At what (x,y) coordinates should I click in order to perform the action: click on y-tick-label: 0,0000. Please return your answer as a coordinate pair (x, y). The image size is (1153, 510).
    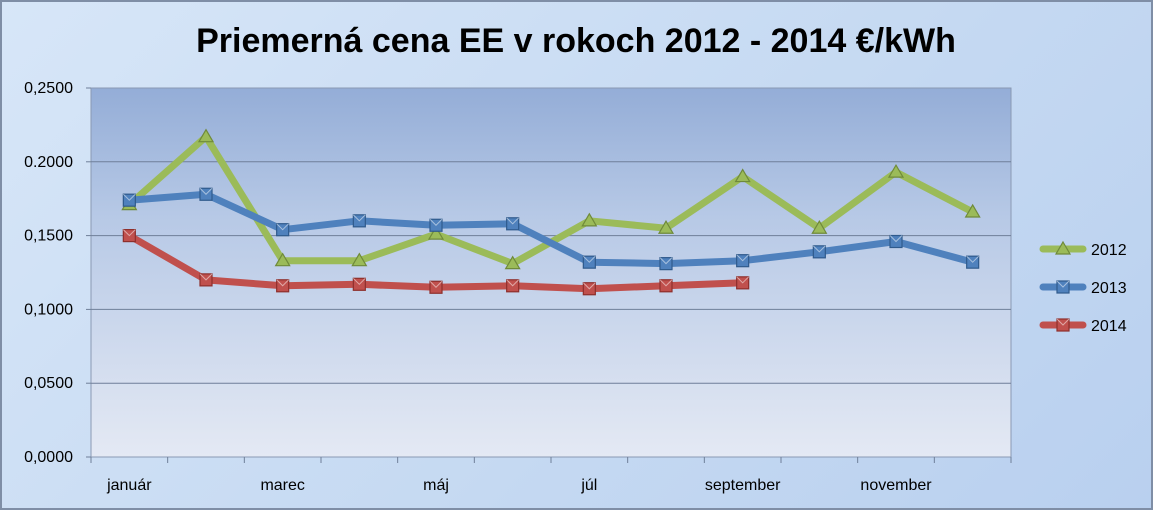
    Looking at the image, I should click on (48, 457).